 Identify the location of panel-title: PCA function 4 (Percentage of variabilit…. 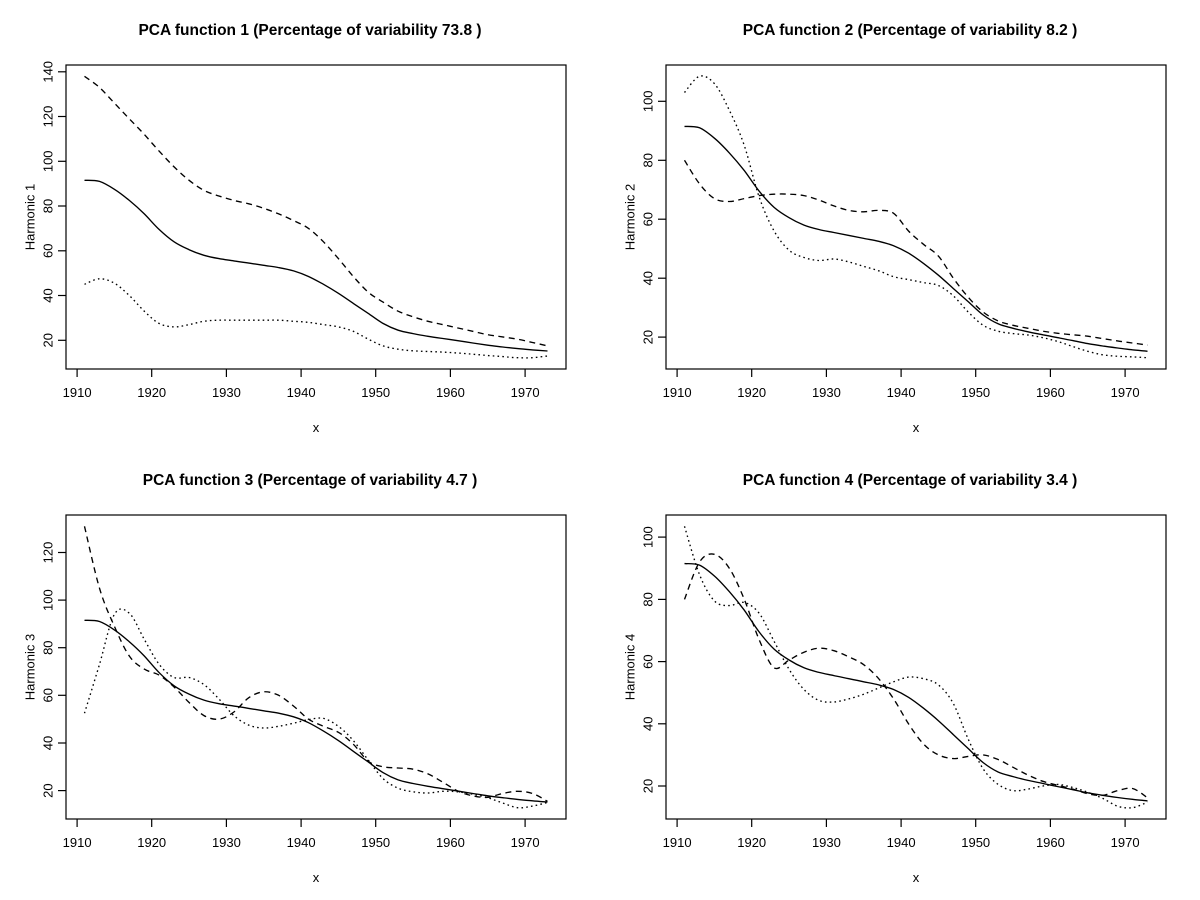
(910, 480).